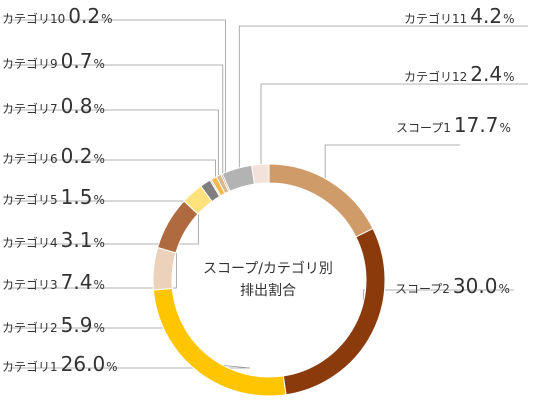  Describe the element at coordinates (476, 125) in the screenshot. I see `slice-label-value: 17.7` at that location.